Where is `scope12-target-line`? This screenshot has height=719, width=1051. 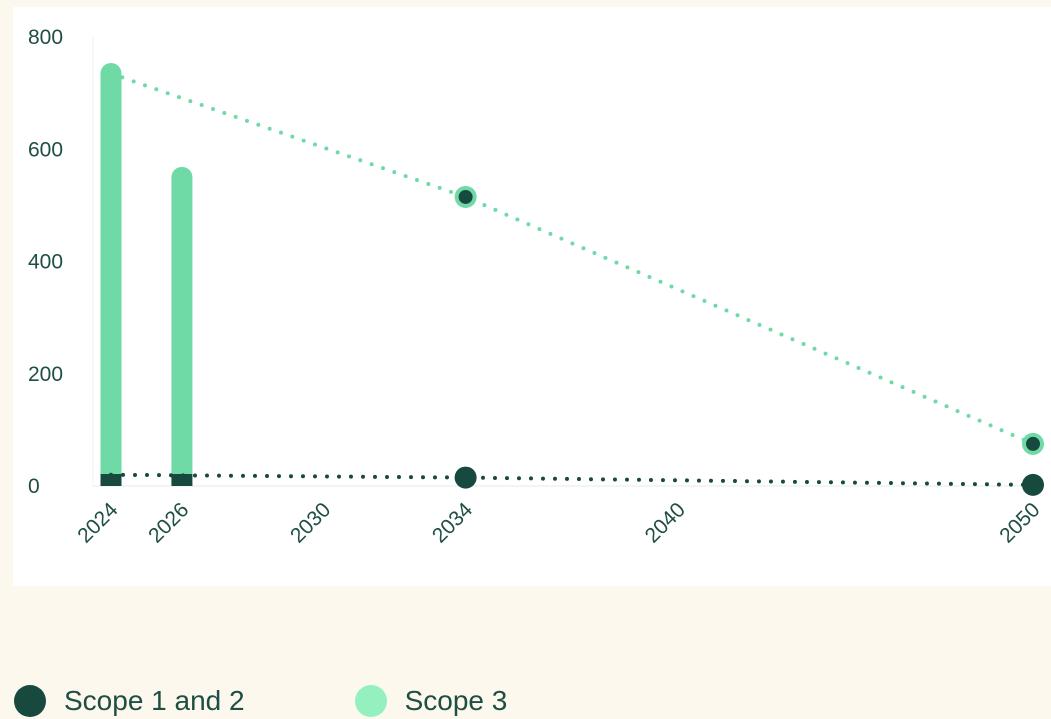 scope12-target-line is located at coordinates (572, 479).